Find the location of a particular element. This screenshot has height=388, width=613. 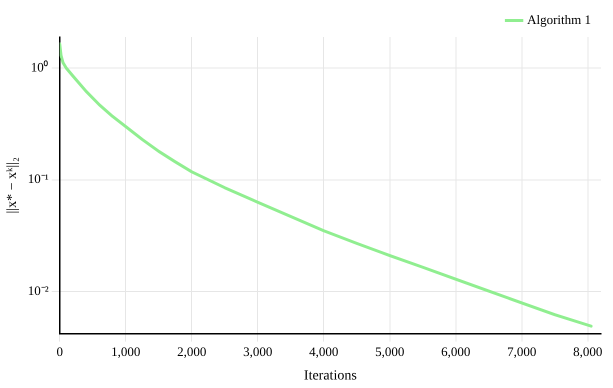

legend-label: Algorithm 1 is located at coordinates (559, 19).